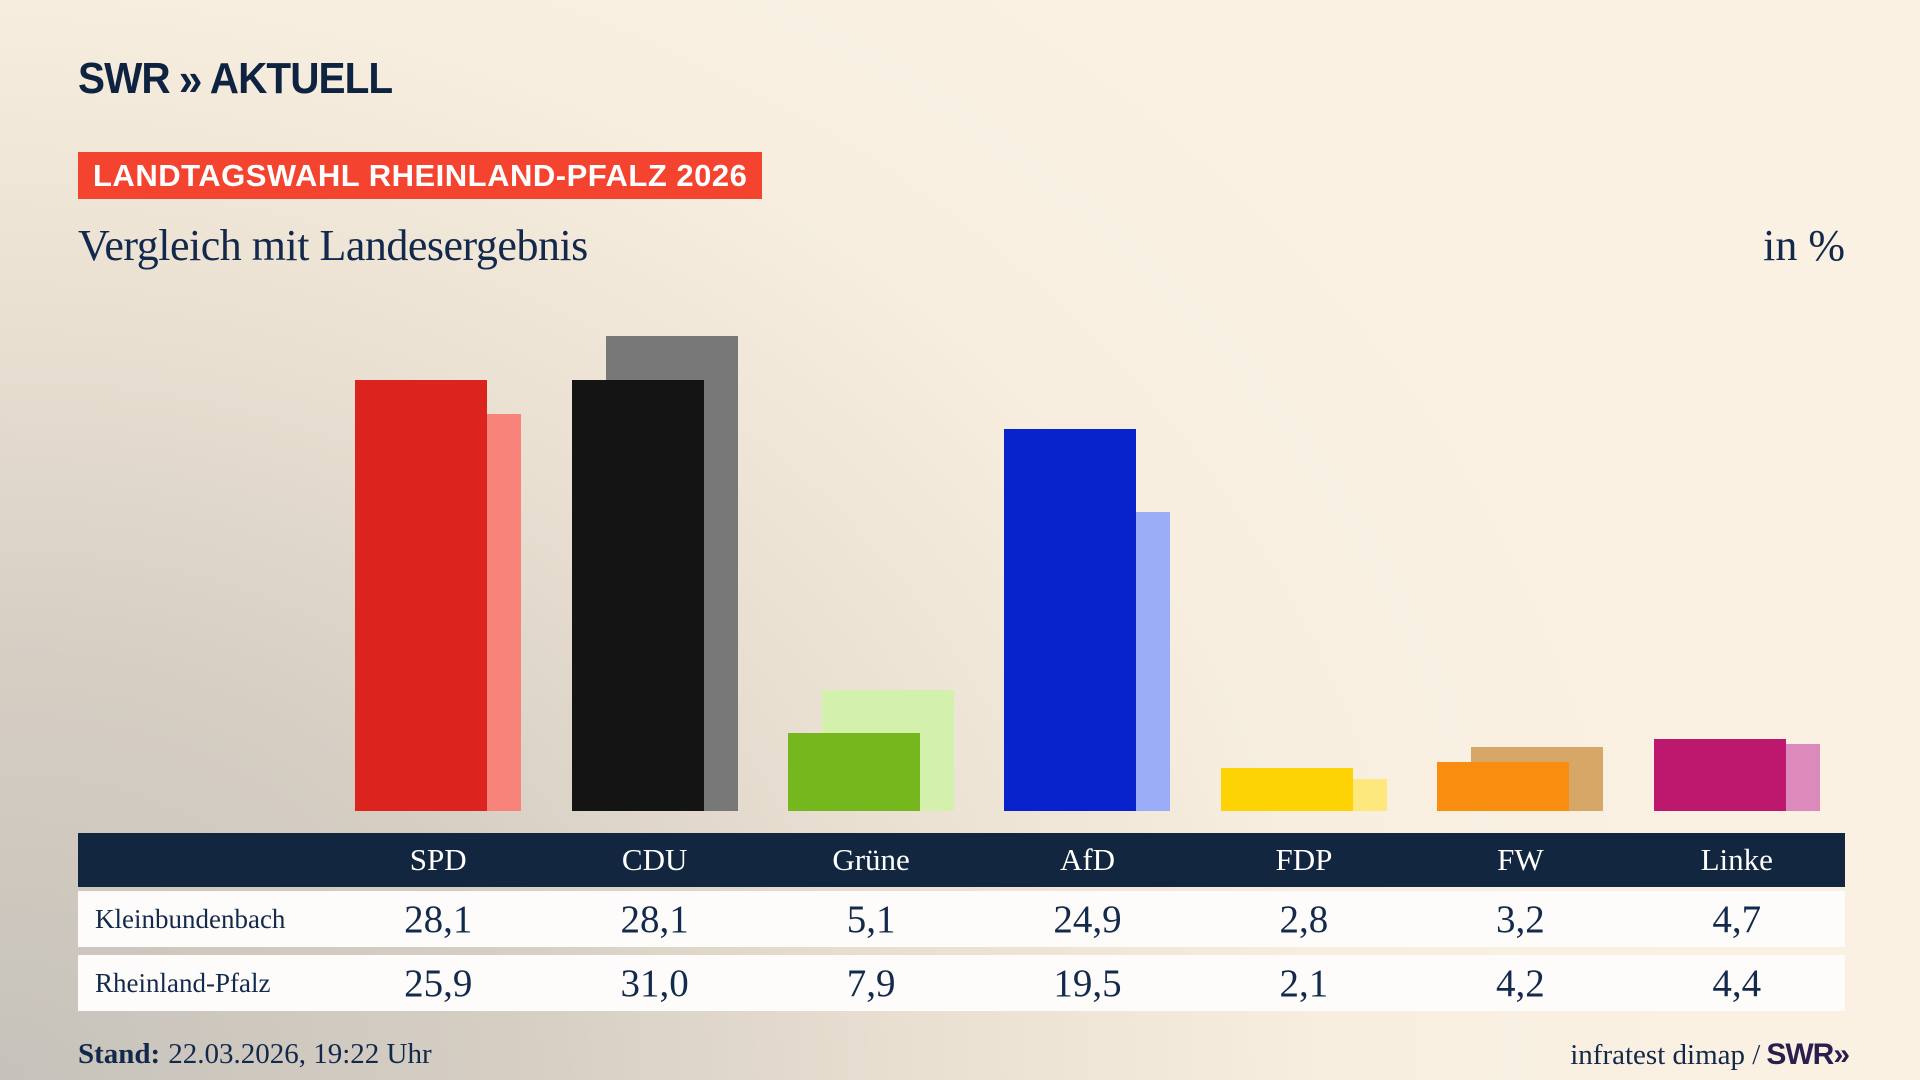 The width and height of the screenshot is (1920, 1080). I want to click on value-cell: 2,1, so click(1304, 983).